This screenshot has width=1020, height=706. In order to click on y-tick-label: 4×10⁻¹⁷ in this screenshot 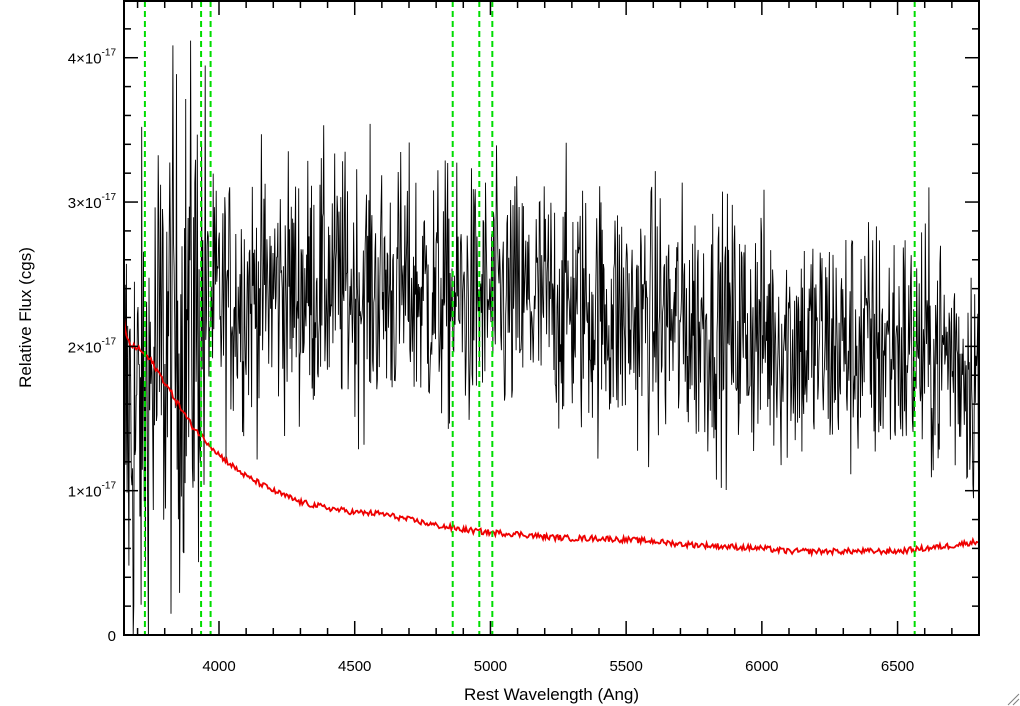, I will do `click(92, 58)`.